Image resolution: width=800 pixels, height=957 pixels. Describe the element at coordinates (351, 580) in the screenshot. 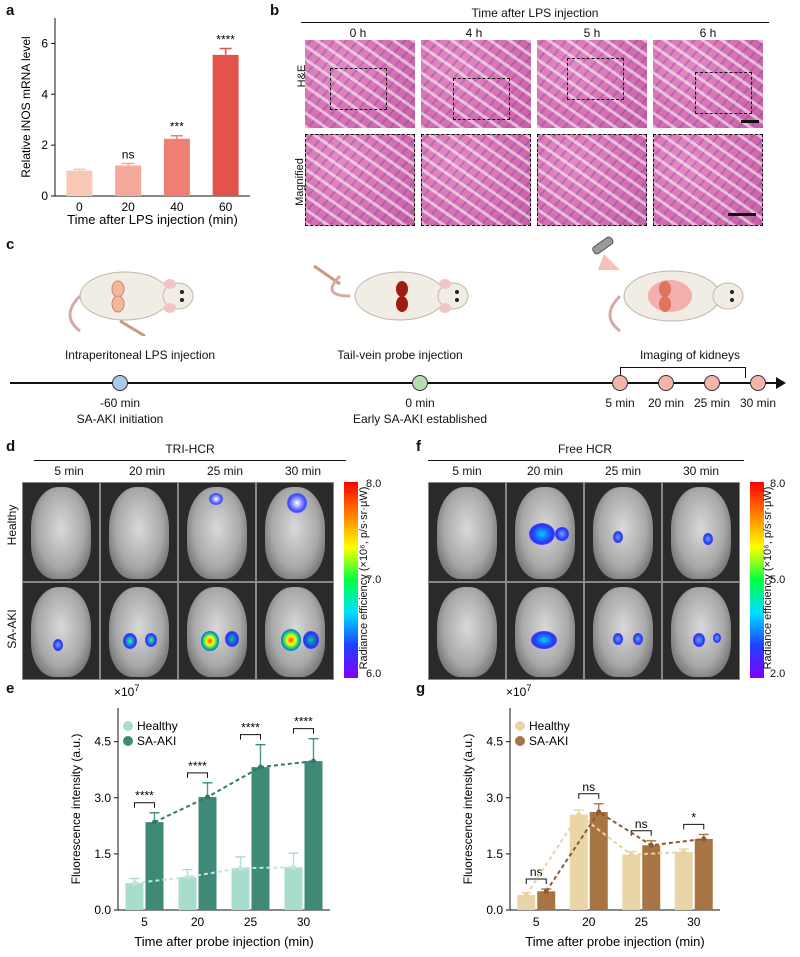

I see `colorbar` at that location.